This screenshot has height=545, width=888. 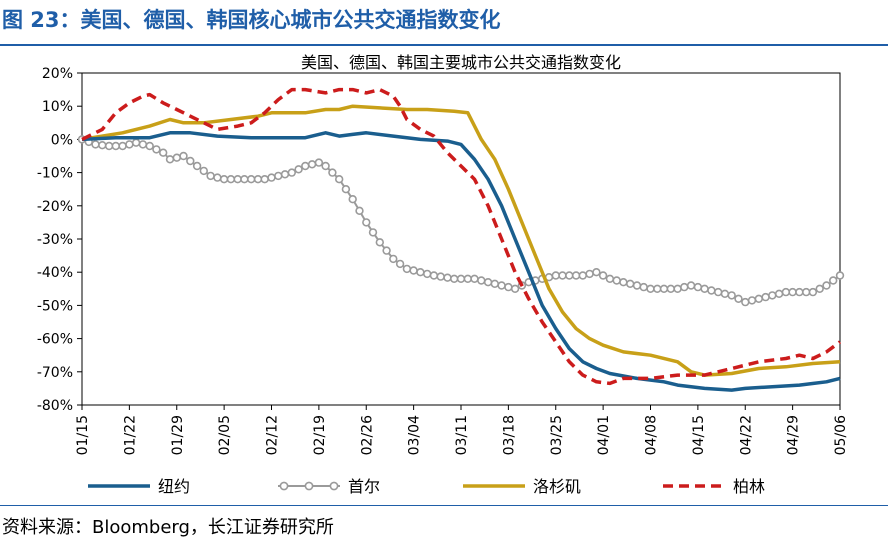 What do you see at coordinates (273, 435) in the screenshot?
I see `x-tick-label: 02/12` at bounding box center [273, 435].